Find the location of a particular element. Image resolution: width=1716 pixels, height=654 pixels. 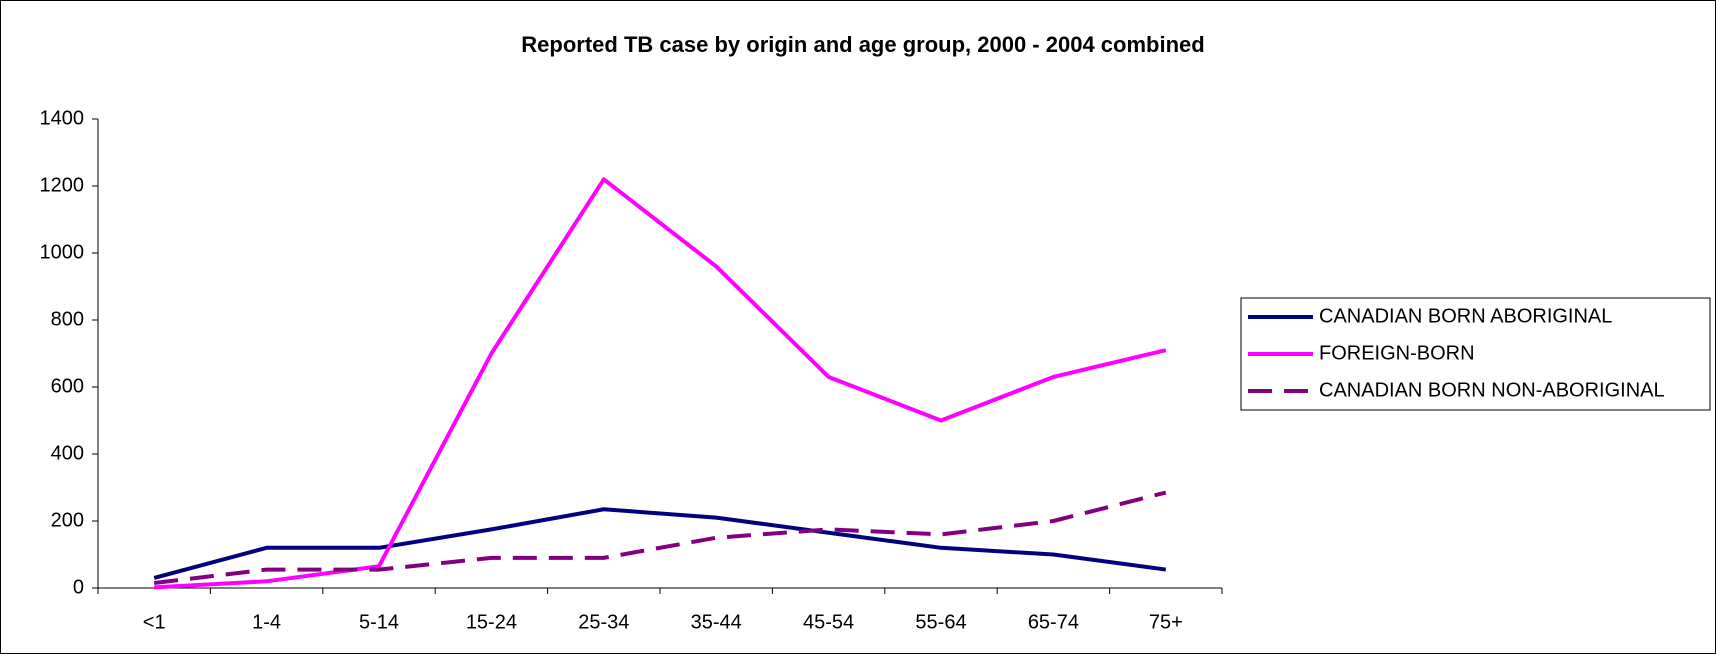

x-tick-label: 65-74 is located at coordinates (1053, 622).